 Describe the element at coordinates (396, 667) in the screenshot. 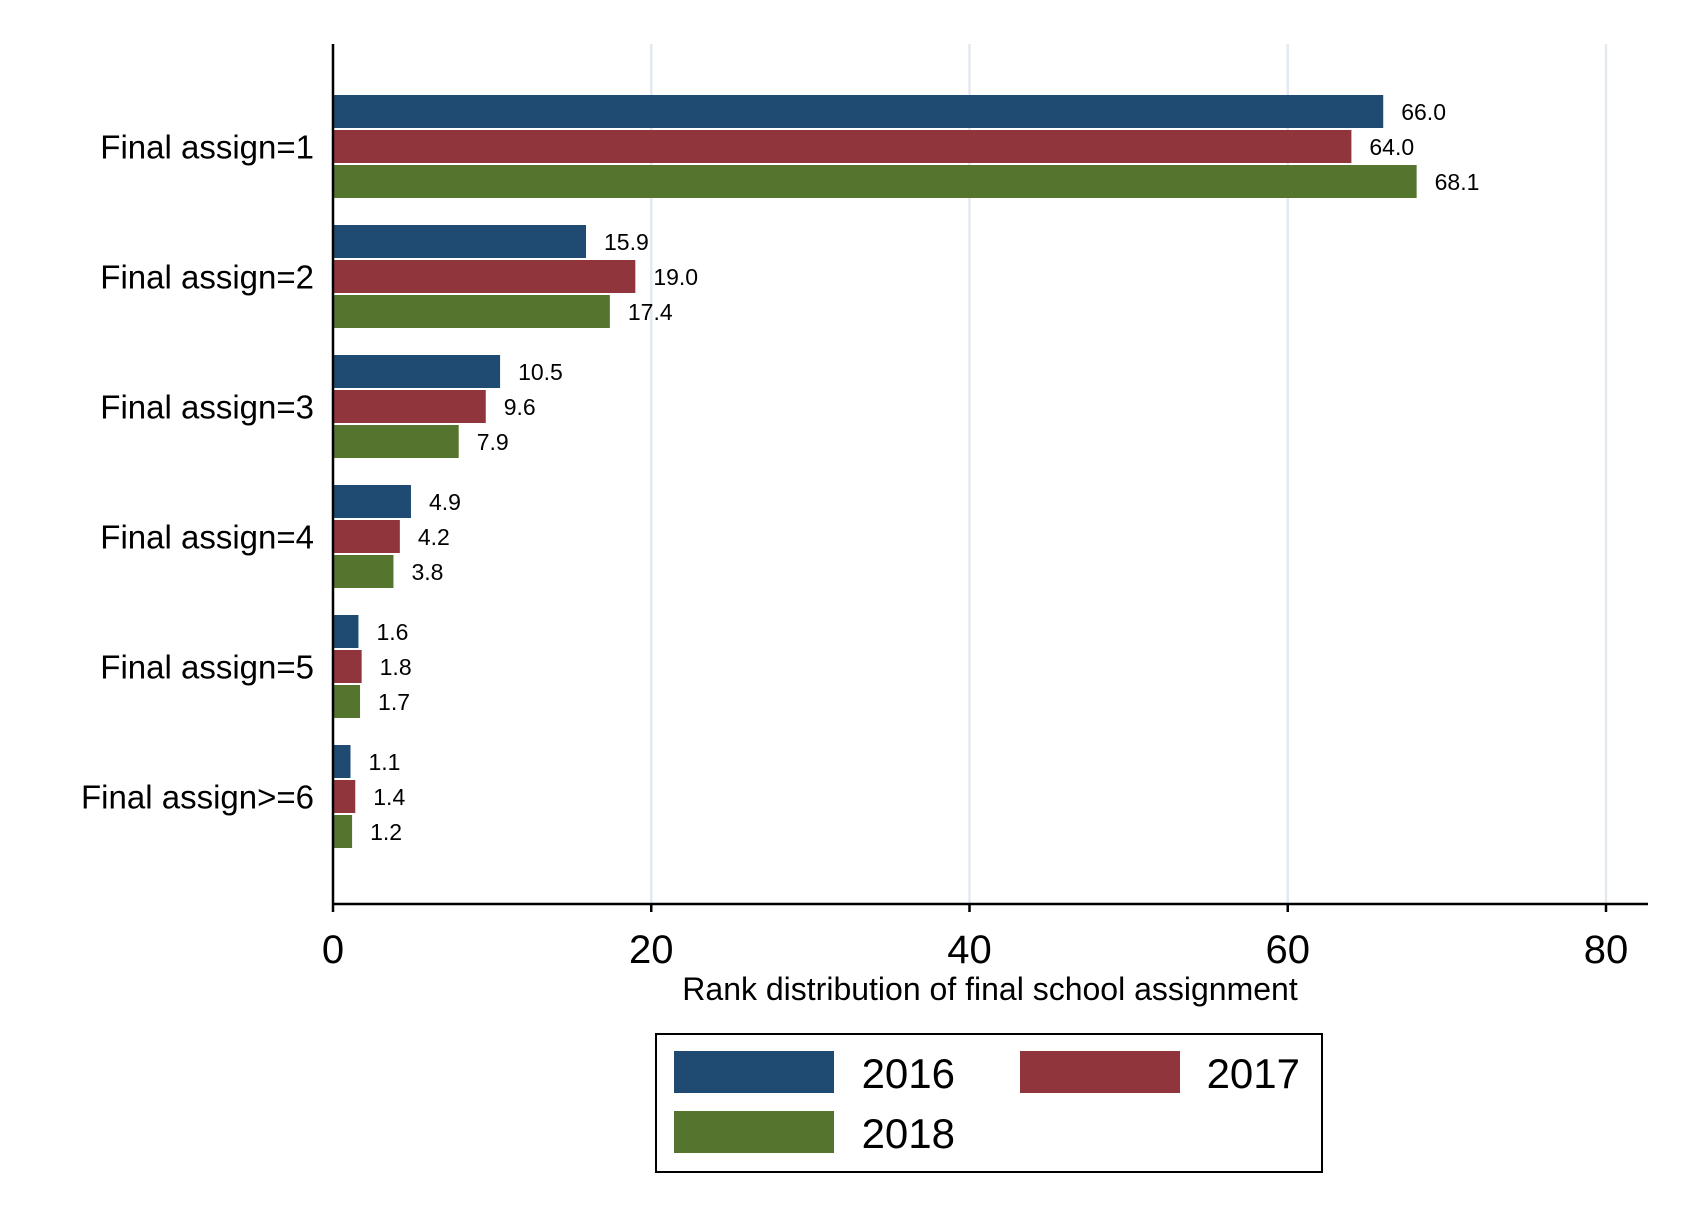

I see `data-label: 1.8` at that location.